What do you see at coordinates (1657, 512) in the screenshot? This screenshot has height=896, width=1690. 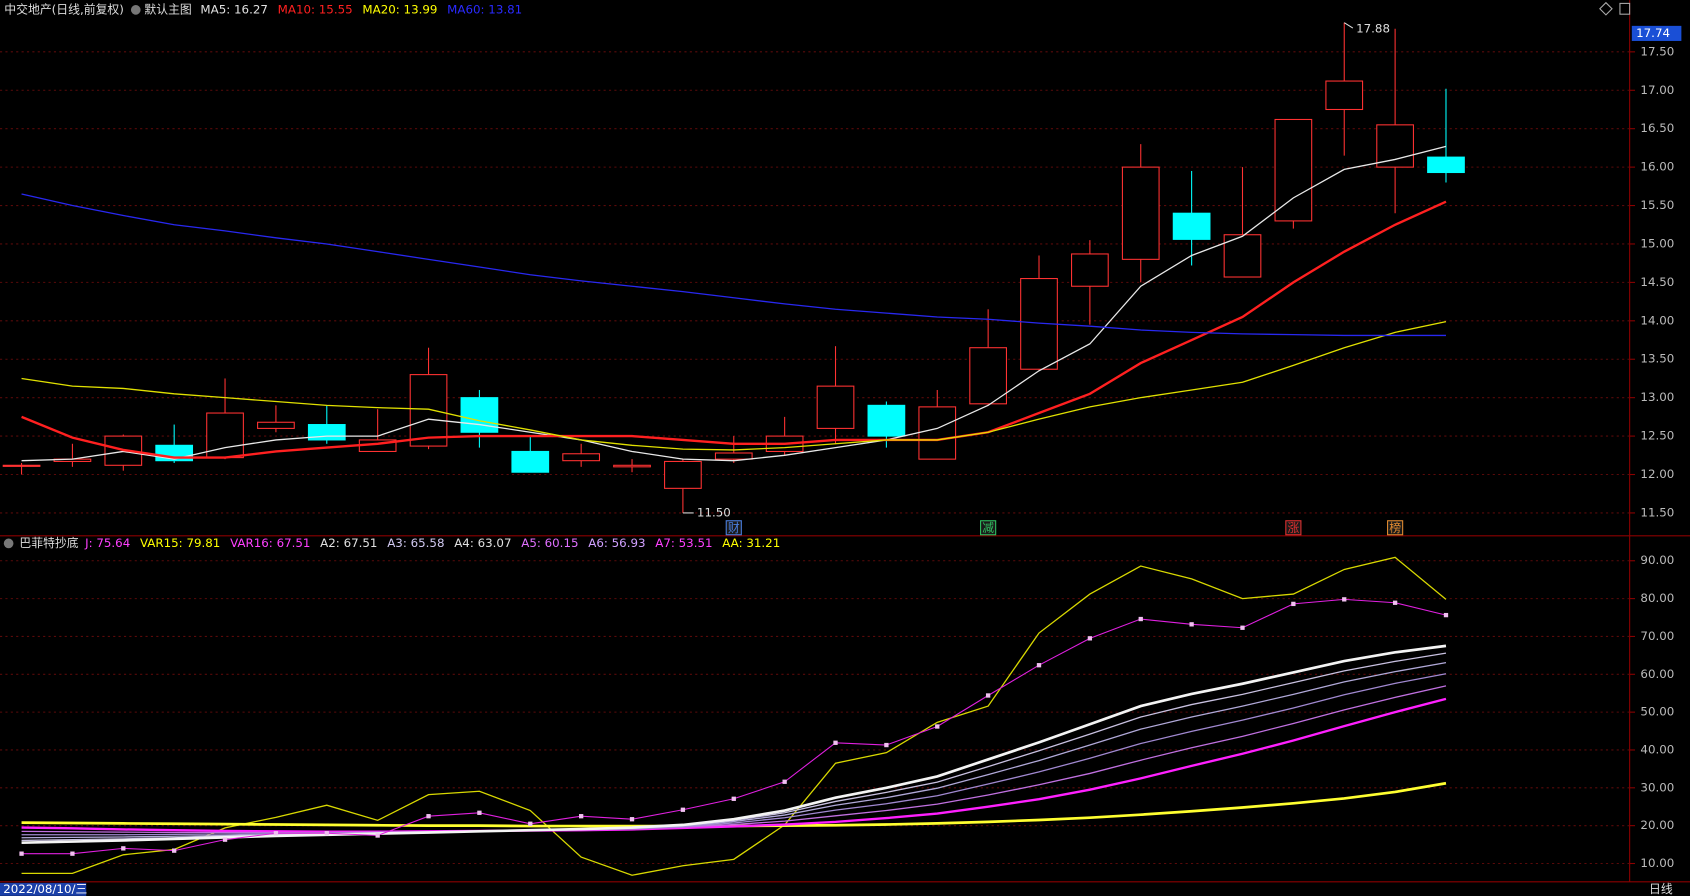 I see `y-tick-label: 11.50` at bounding box center [1657, 512].